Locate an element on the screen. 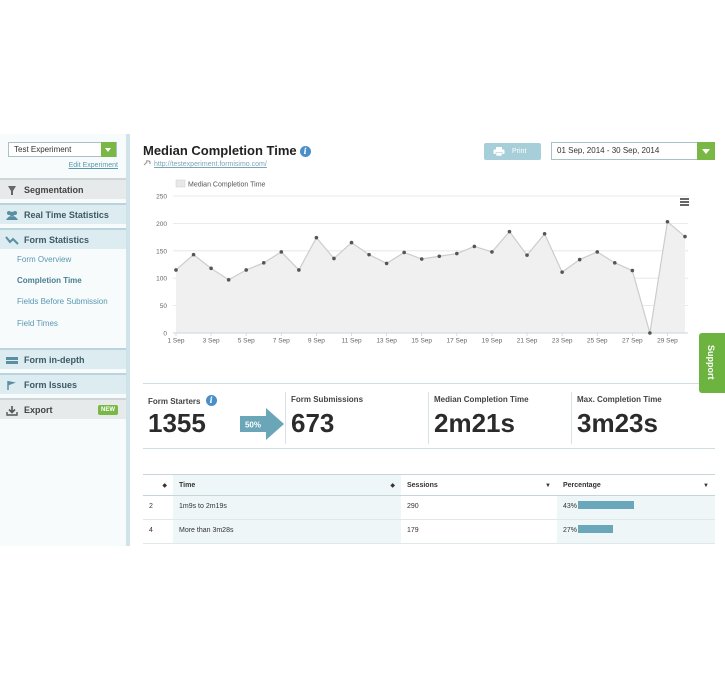 Image resolution: width=725 pixels, height=680 pixels. rank-column-header: ◆ is located at coordinates (158, 485).